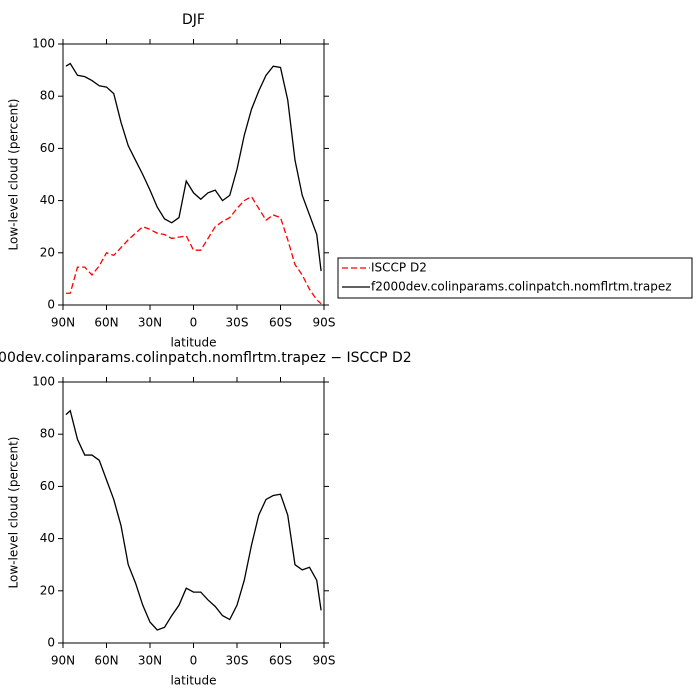  I want to click on legend-label: ISCCP D2, so click(399, 268).